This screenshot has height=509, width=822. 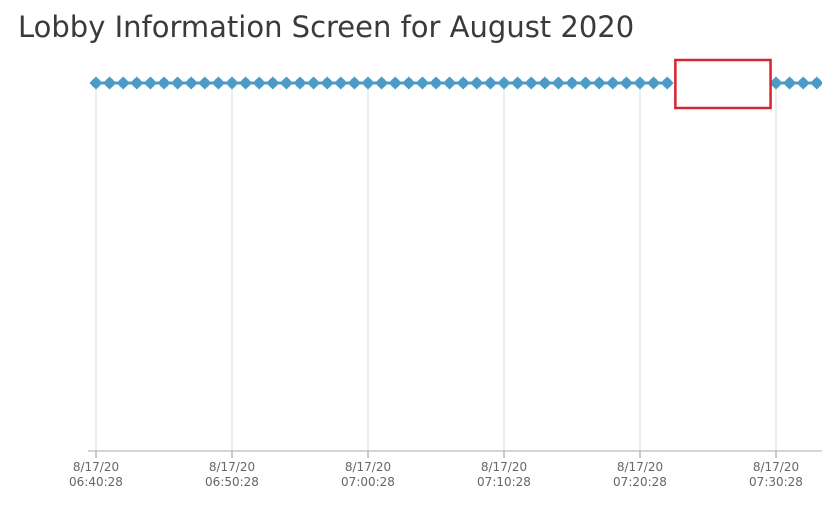 I want to click on x-tick-label: 8/17/20 07:30:28, so click(x=776, y=474).